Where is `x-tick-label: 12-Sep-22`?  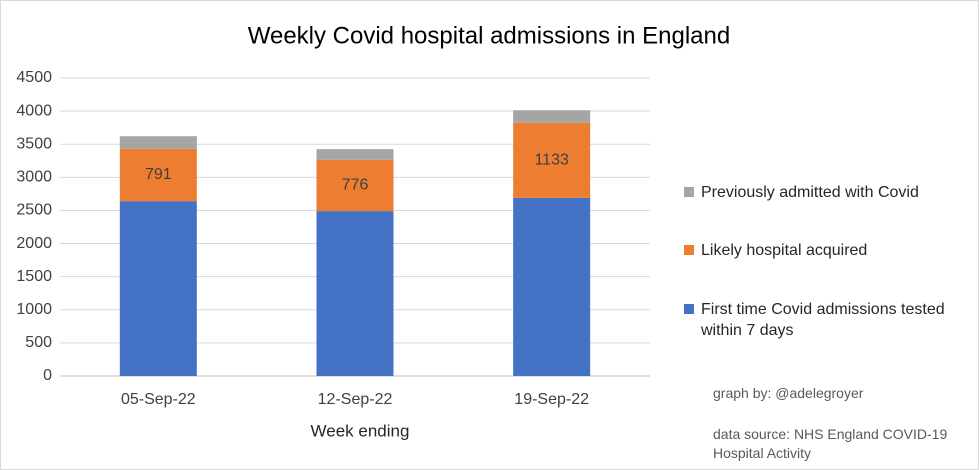
x-tick-label: 12-Sep-22 is located at coordinates (355, 399).